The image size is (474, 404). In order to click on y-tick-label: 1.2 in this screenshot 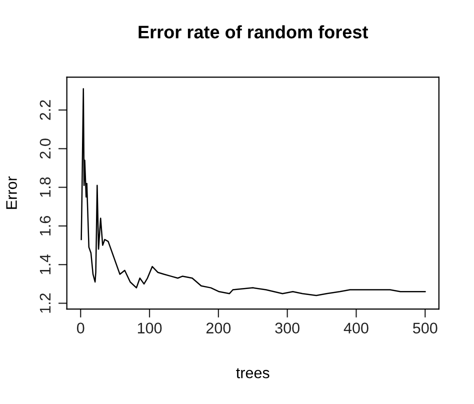, I will do `click(45, 303)`.